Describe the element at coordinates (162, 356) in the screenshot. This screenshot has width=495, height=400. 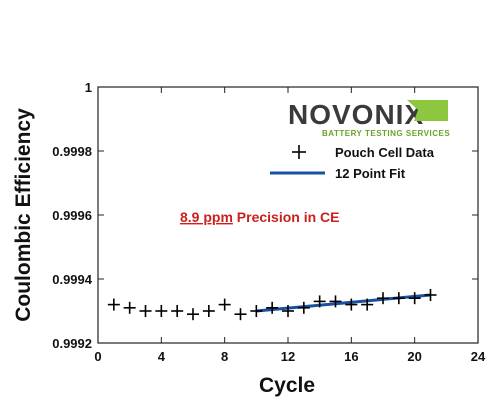
I see `x-tick-label: 4` at that location.